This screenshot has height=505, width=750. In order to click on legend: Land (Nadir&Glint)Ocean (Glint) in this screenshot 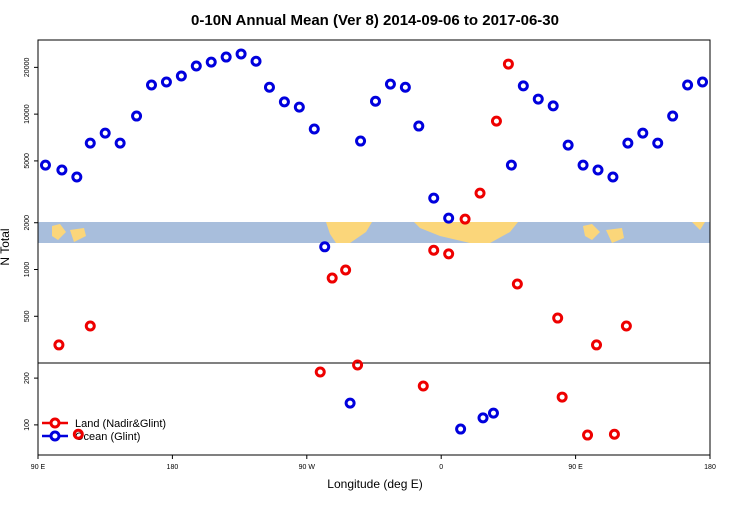, I will do `click(104, 430)`.